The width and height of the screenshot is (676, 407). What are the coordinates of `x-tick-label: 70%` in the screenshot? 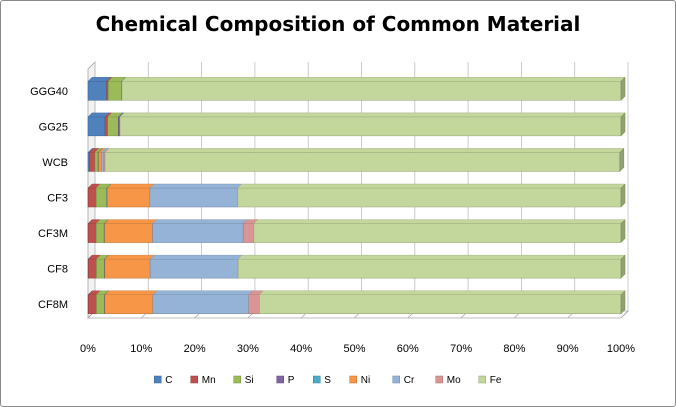 It's located at (461, 349).